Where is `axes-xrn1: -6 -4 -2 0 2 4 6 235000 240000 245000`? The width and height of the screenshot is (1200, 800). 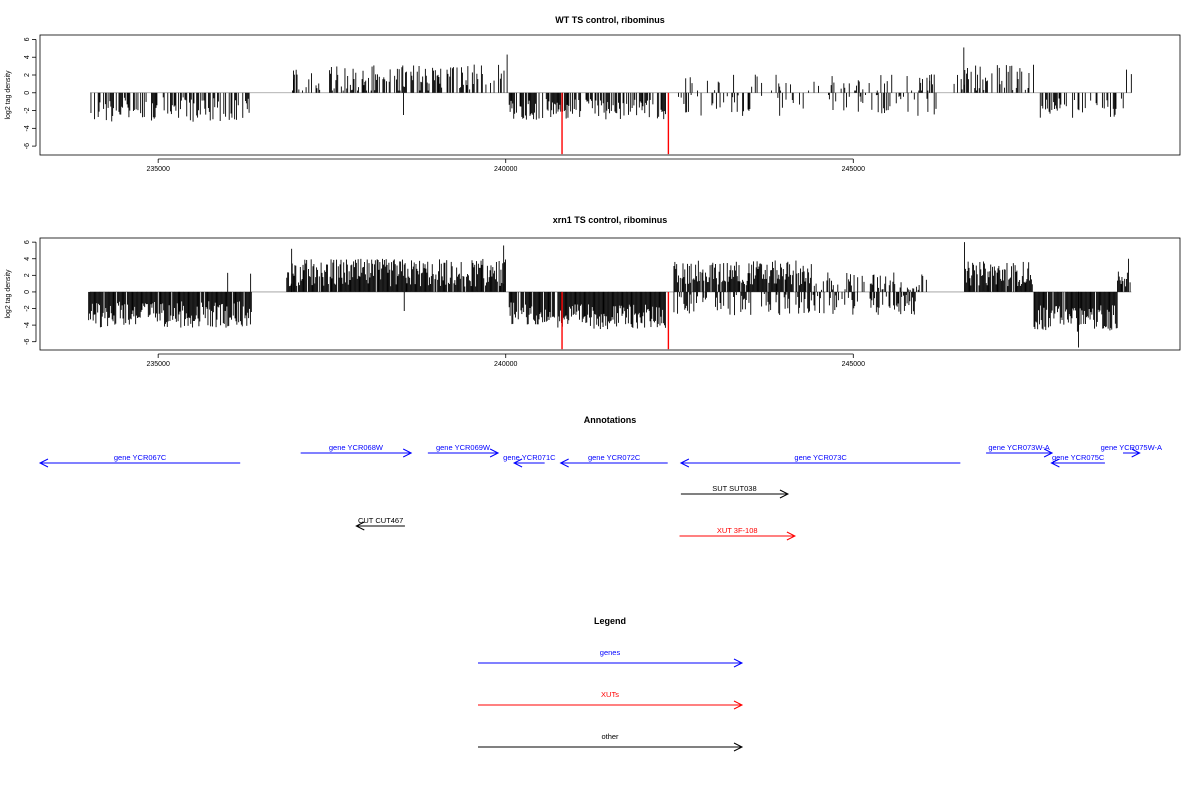 axes-xrn1: -6 -4 -2 0 2 4 6 235000 240000 245000 is located at coordinates (444, 304).